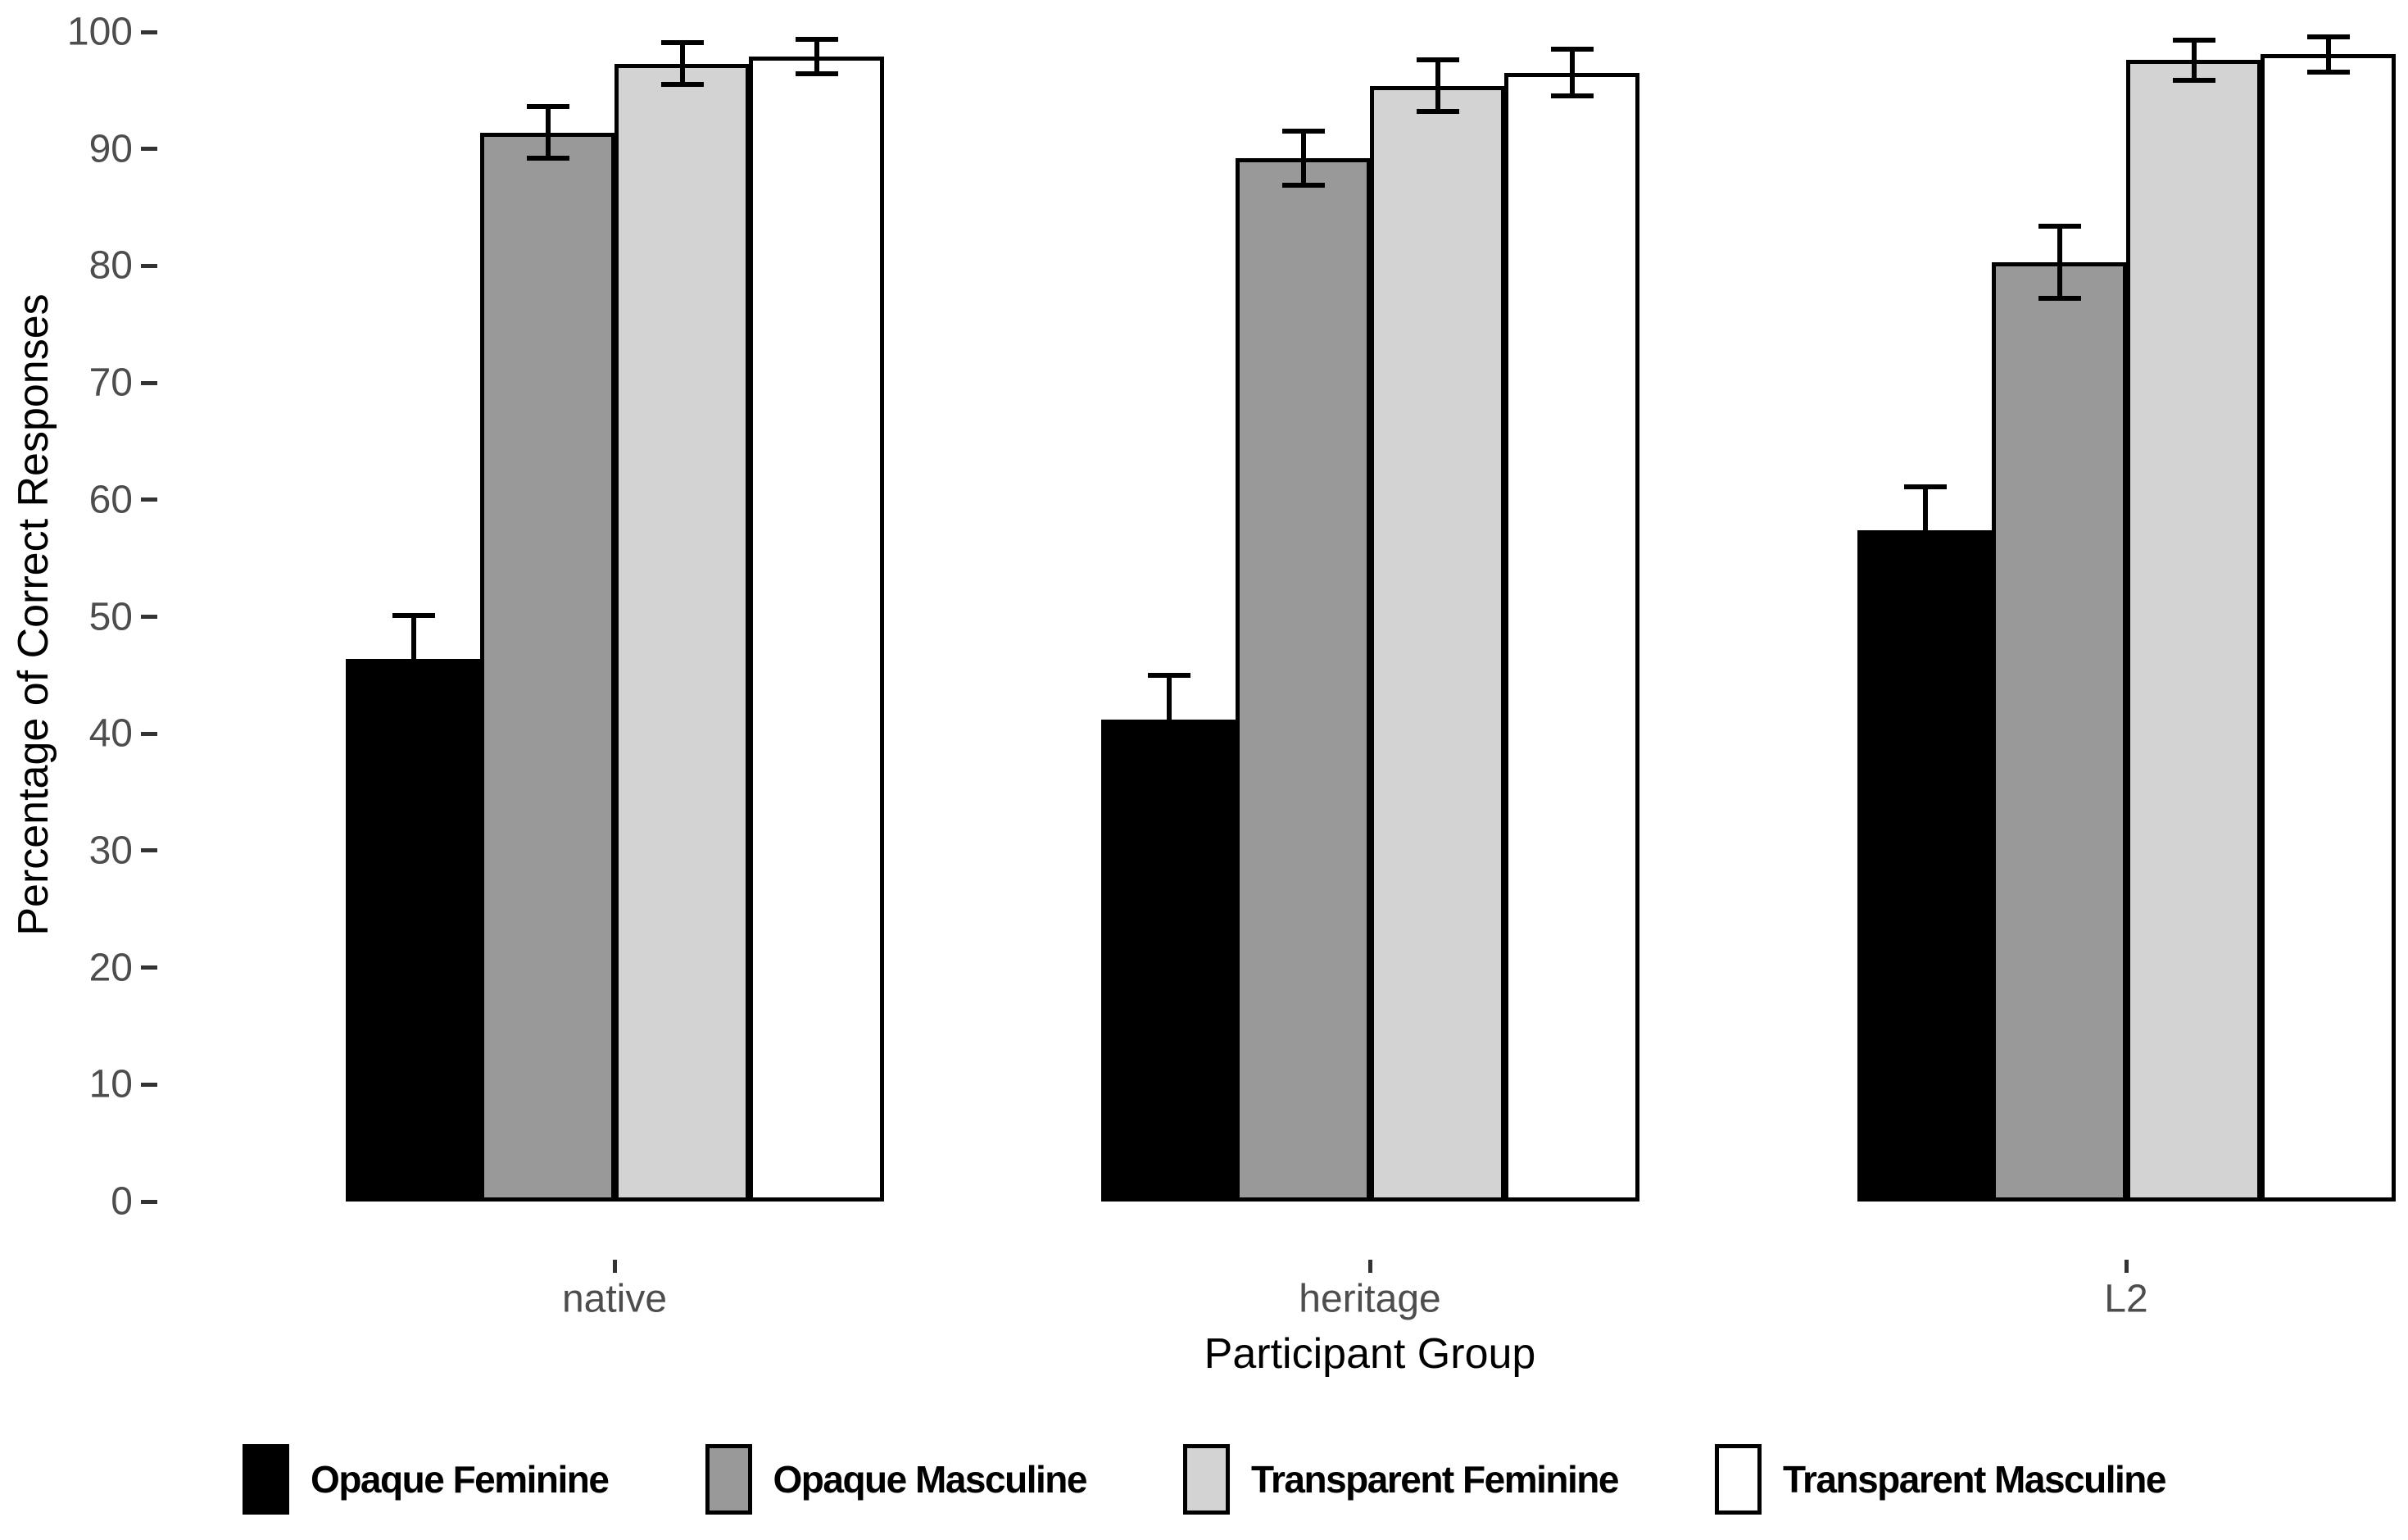 This screenshot has height=1540, width=2408. I want to click on y-tick-label: 0, so click(122, 1201).